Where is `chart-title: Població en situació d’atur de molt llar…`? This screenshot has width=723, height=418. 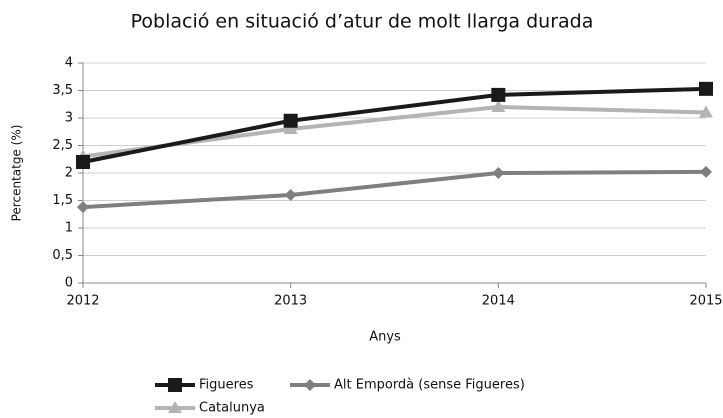
chart-title: Població en situació d’atur de molt llar… is located at coordinates (362, 22).